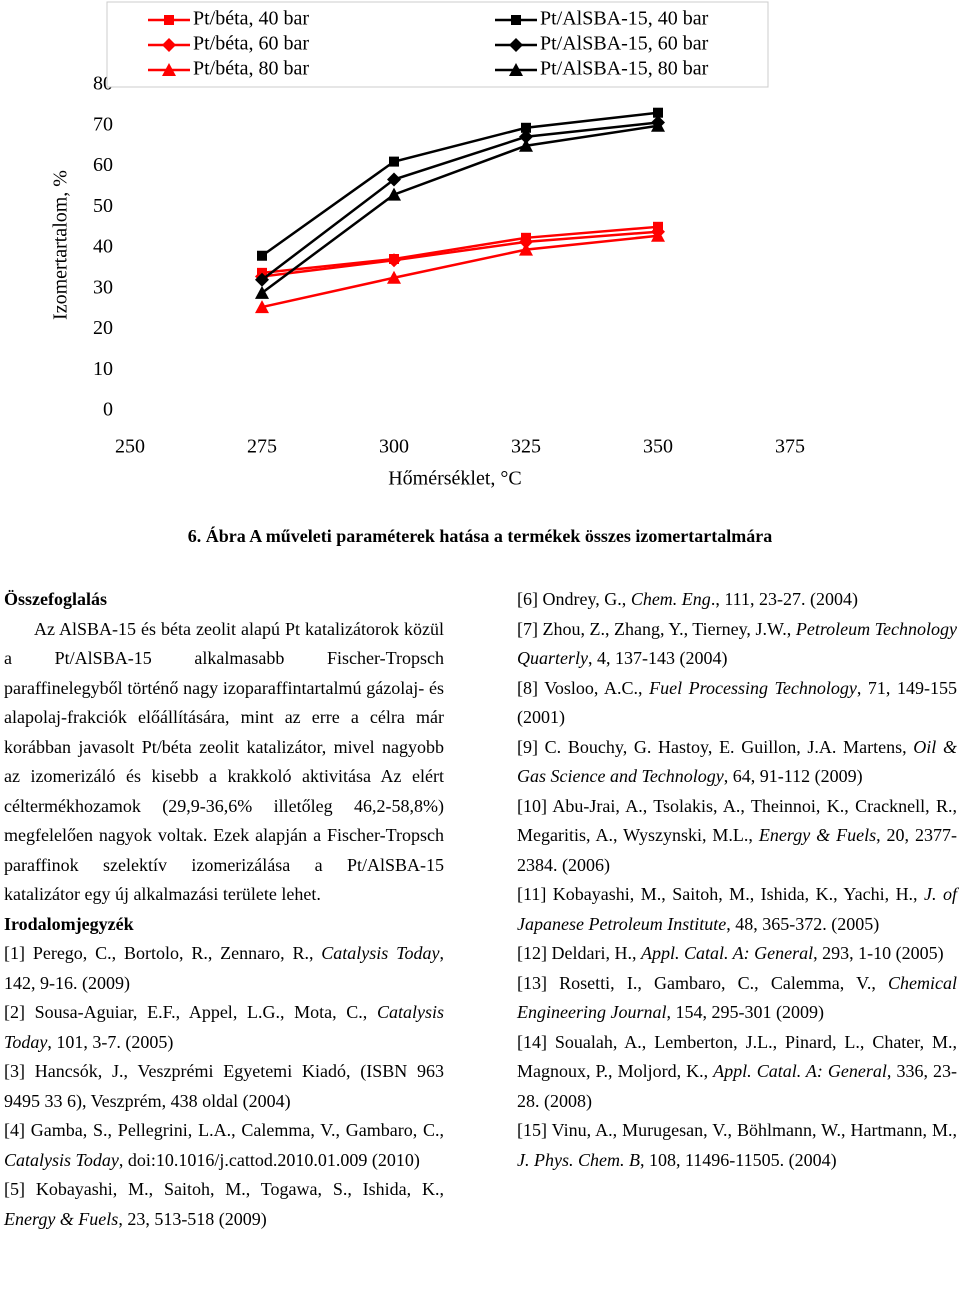 This screenshot has height=1315, width=960. What do you see at coordinates (583, 687) in the screenshot?
I see `reference-text: [8] Vosloo, A.C.,` at bounding box center [583, 687].